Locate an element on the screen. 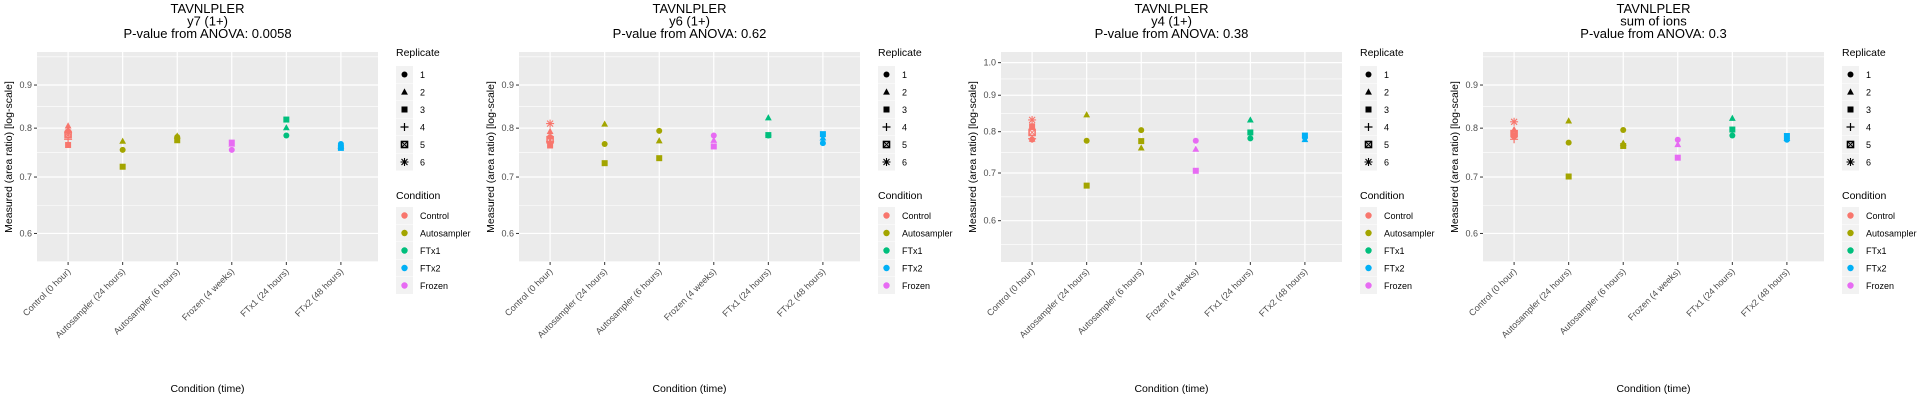 The image size is (1920, 400). legend-shape-square-icon is located at coordinates (1850, 109).